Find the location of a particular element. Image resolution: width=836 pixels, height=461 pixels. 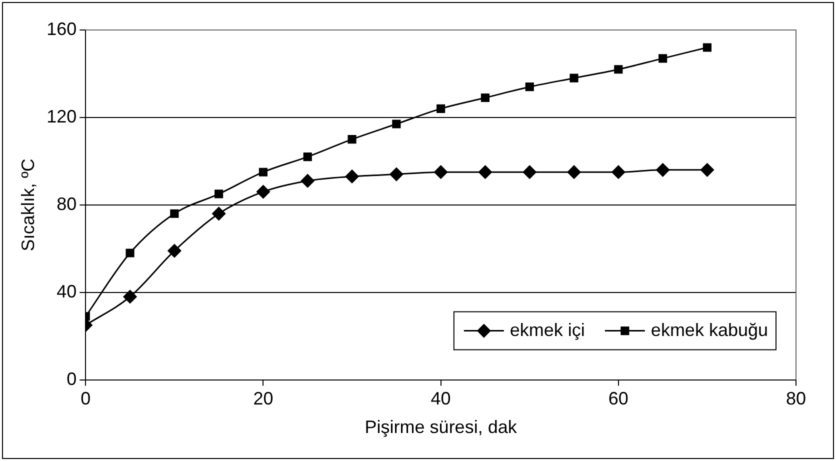

x-tick-label: 20 is located at coordinates (263, 398).